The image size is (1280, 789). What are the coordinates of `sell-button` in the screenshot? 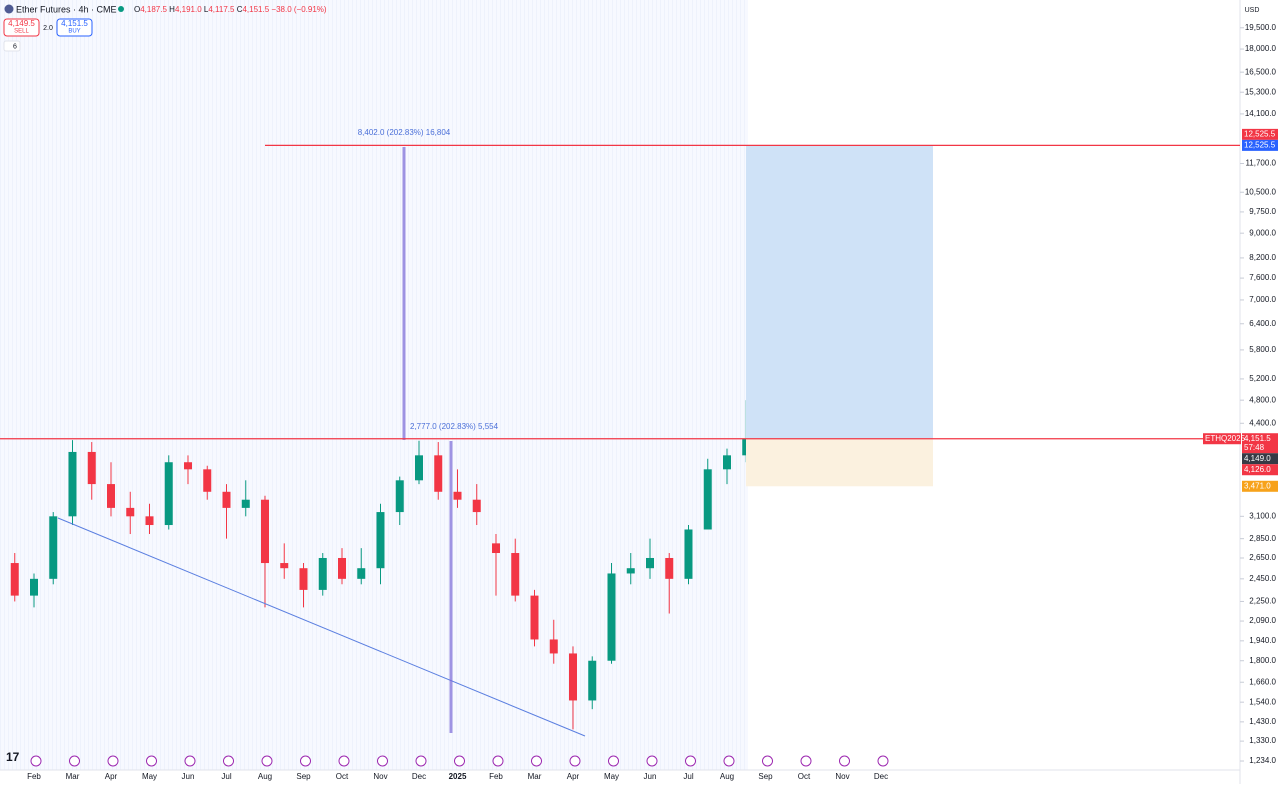 It's located at (21, 27).